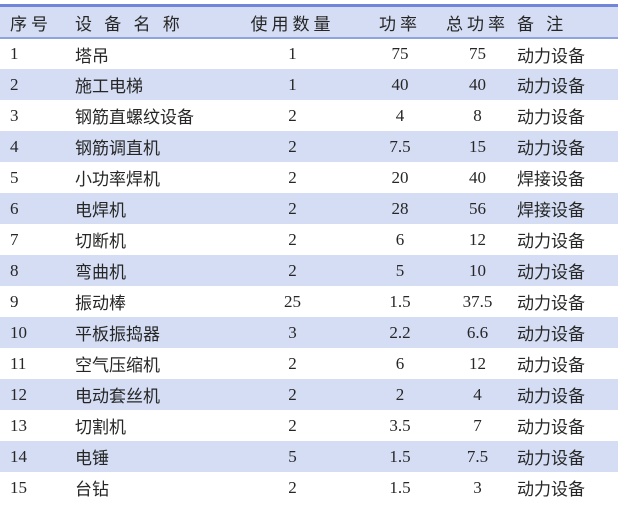 Image resolution: width=618 pixels, height=505 pixels. Describe the element at coordinates (145, 456) in the screenshot. I see `table-cell: 电锤` at that location.